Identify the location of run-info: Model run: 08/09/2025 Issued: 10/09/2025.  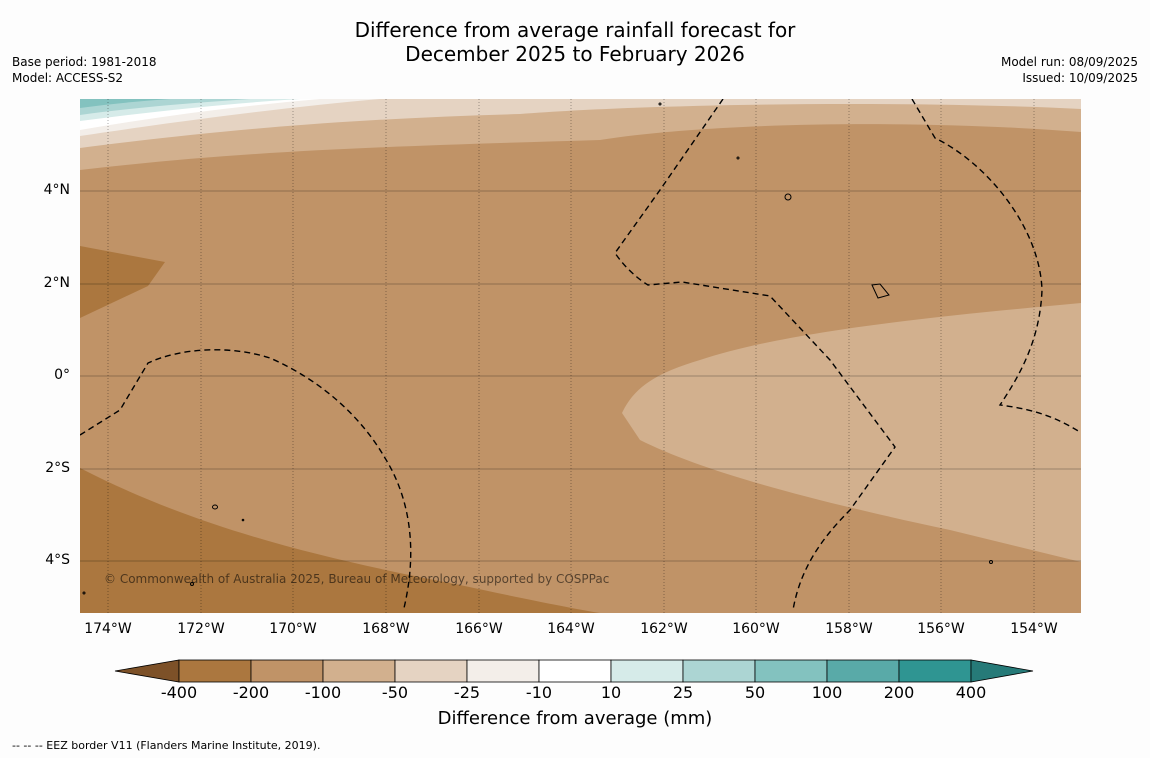
(1069, 70).